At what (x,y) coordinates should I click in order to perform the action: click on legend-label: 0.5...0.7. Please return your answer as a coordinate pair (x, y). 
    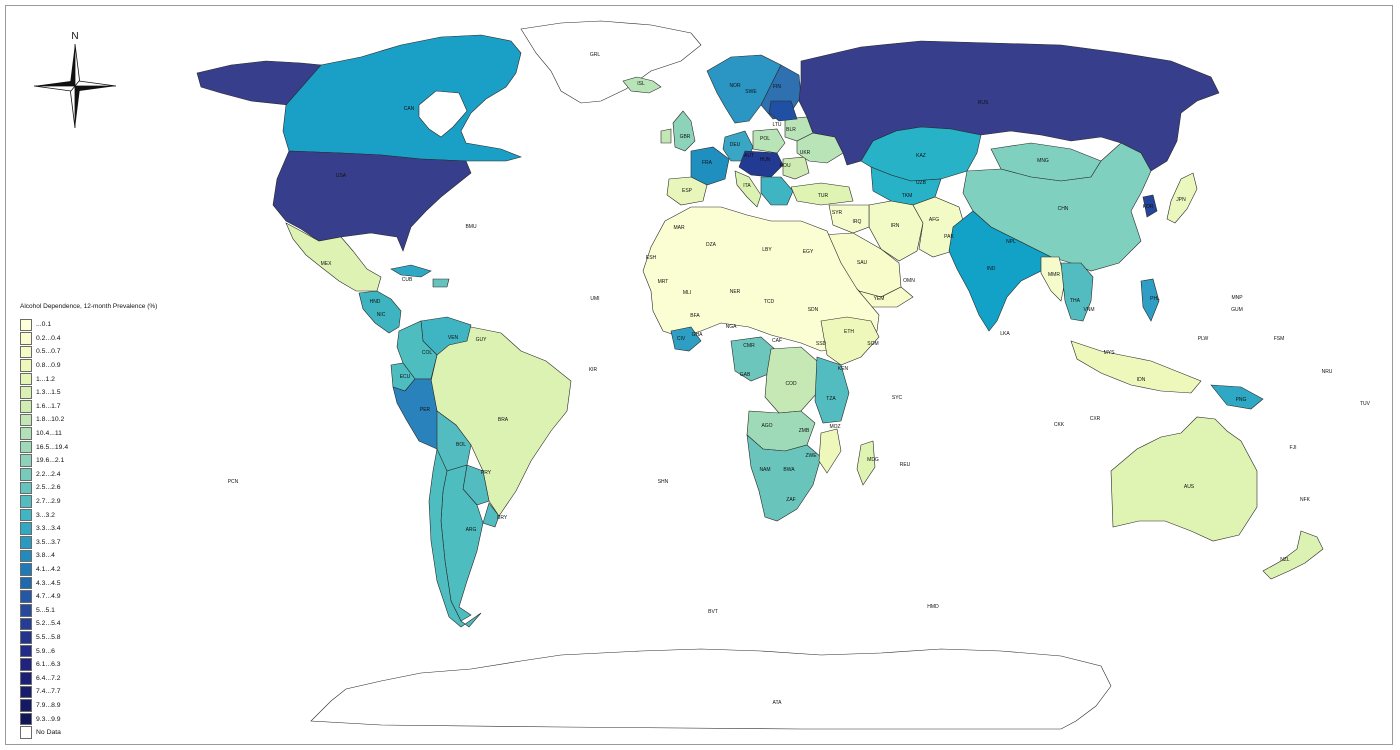
    Looking at the image, I should click on (48, 352).